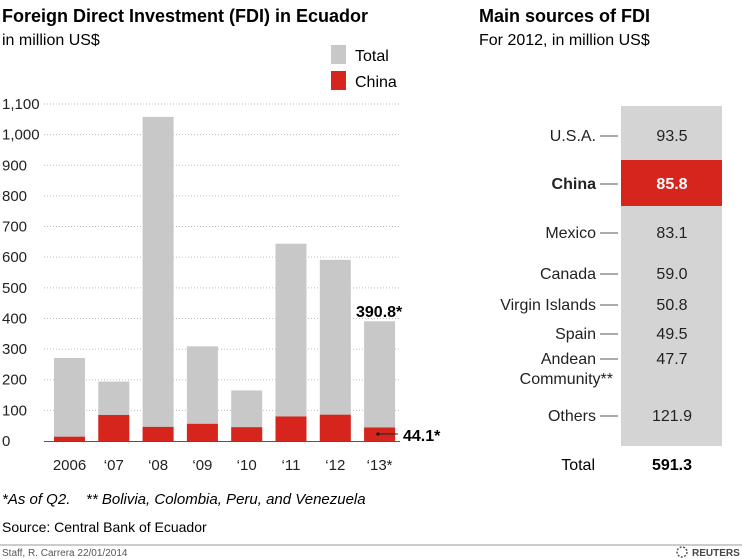 The image size is (742, 559). What do you see at coordinates (671, 305) in the screenshot?
I see `source-value-virginislands: 50.8` at bounding box center [671, 305].